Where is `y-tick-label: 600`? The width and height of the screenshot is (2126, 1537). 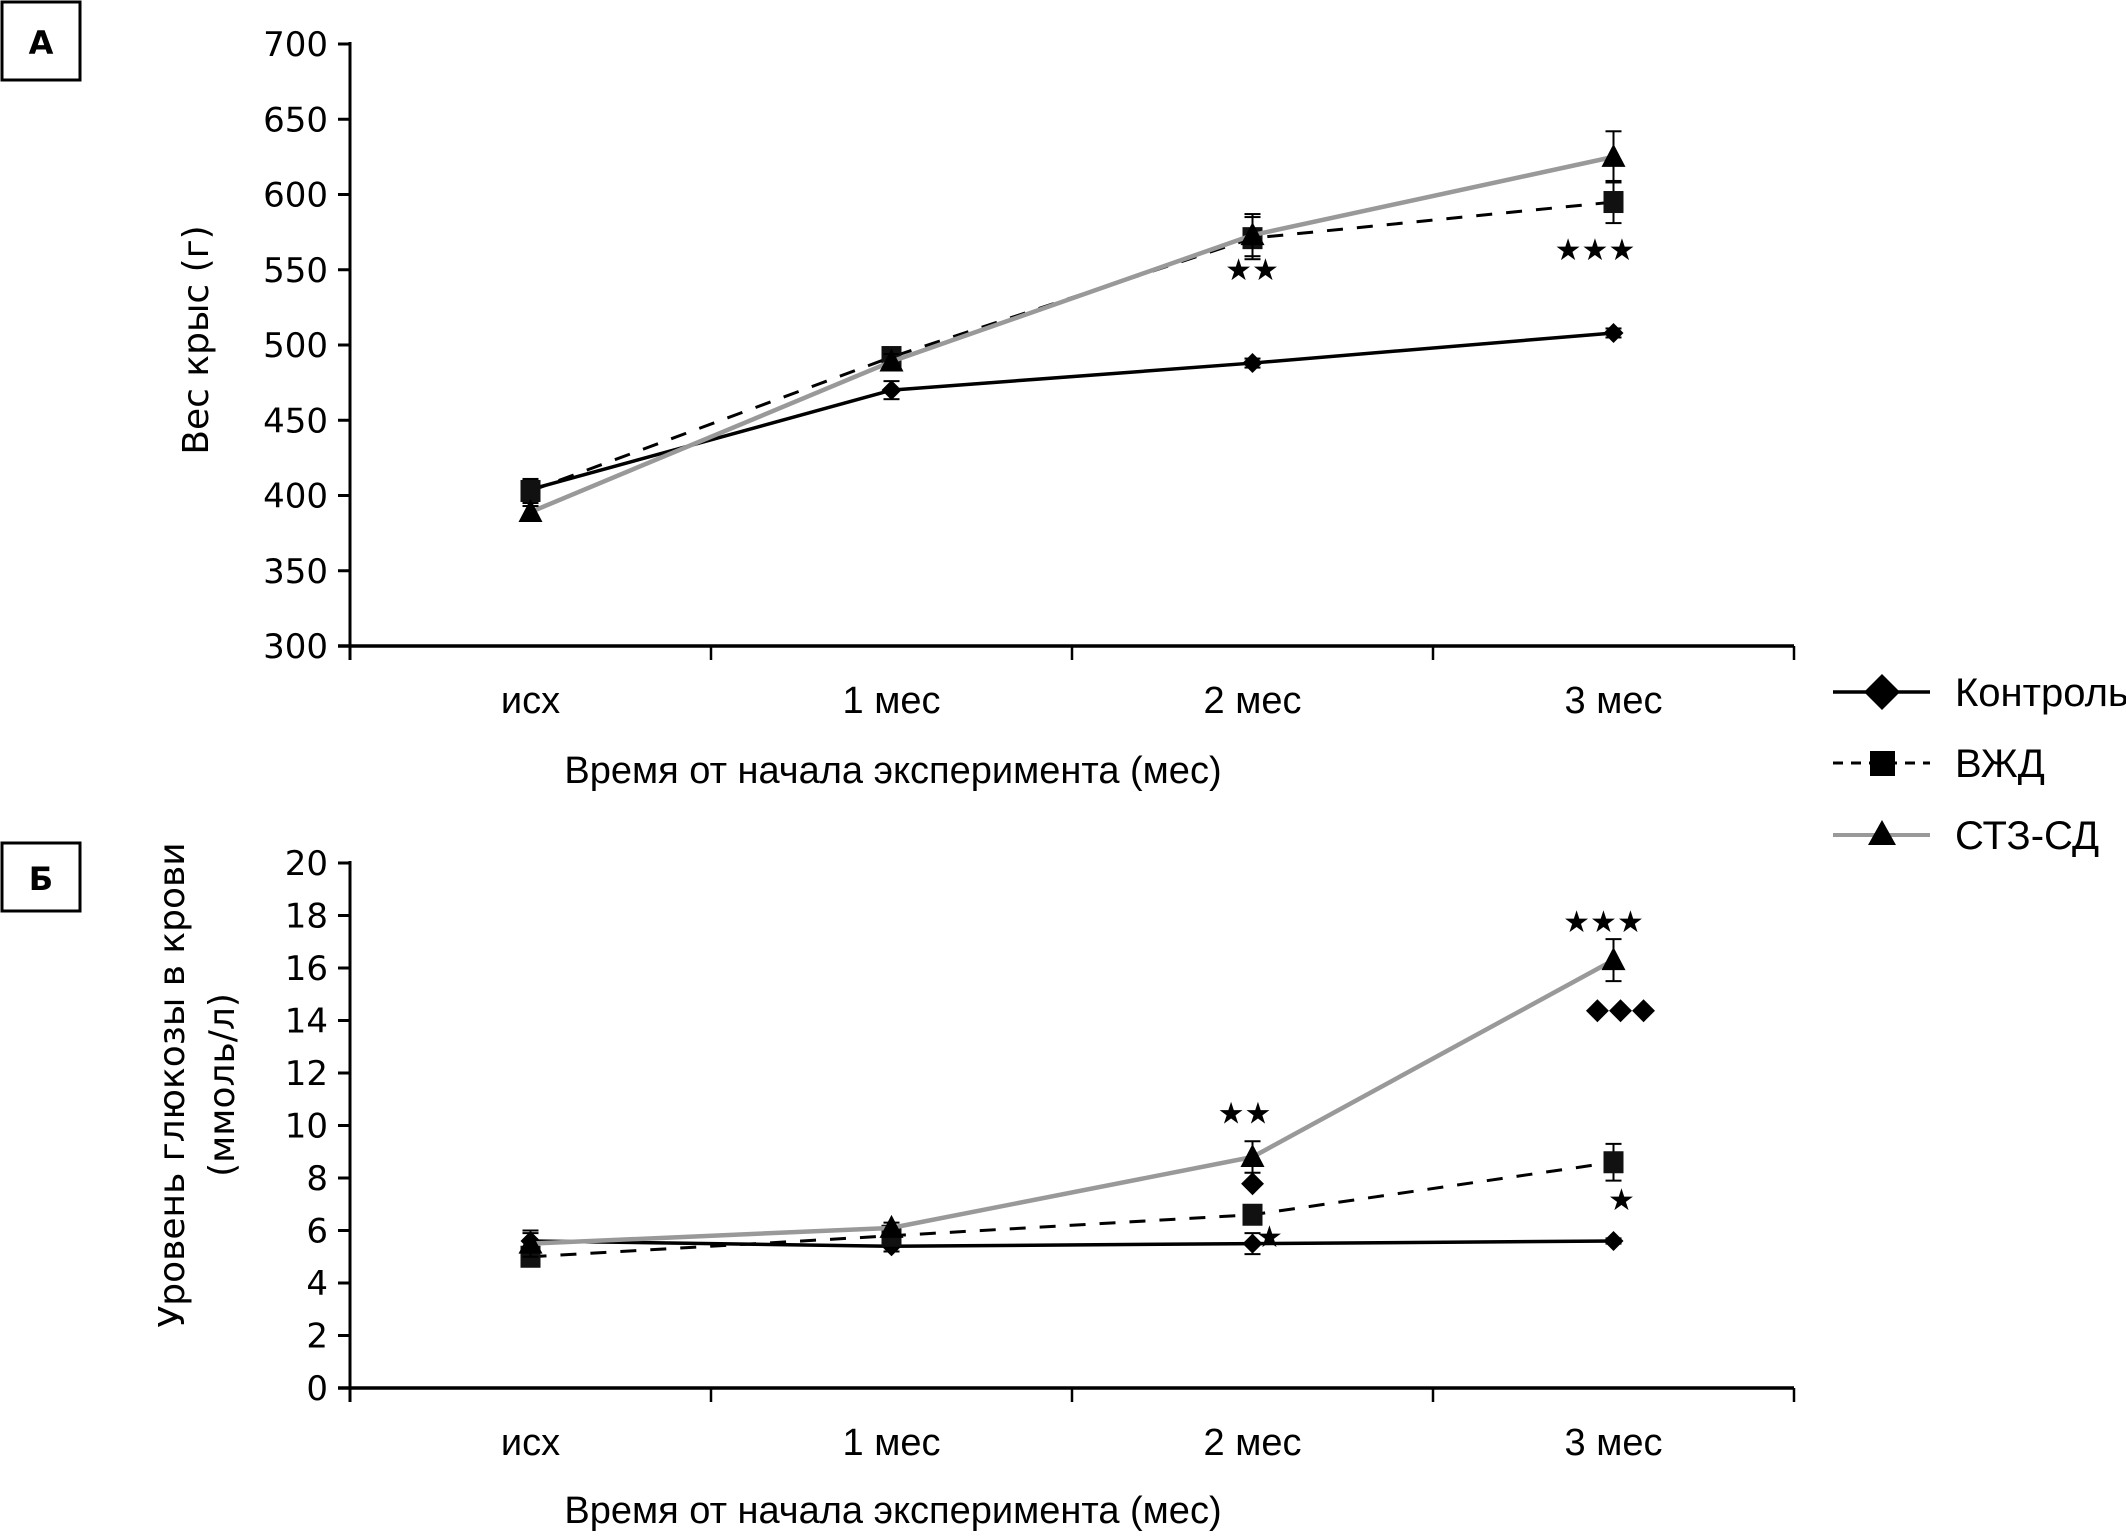
y-tick-label: 600 is located at coordinates (295, 196).